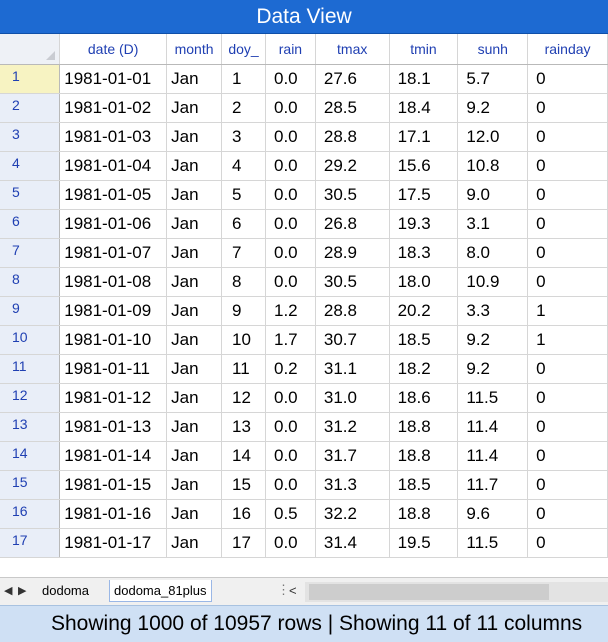  I want to click on cell-doy: 10, so click(243, 340).